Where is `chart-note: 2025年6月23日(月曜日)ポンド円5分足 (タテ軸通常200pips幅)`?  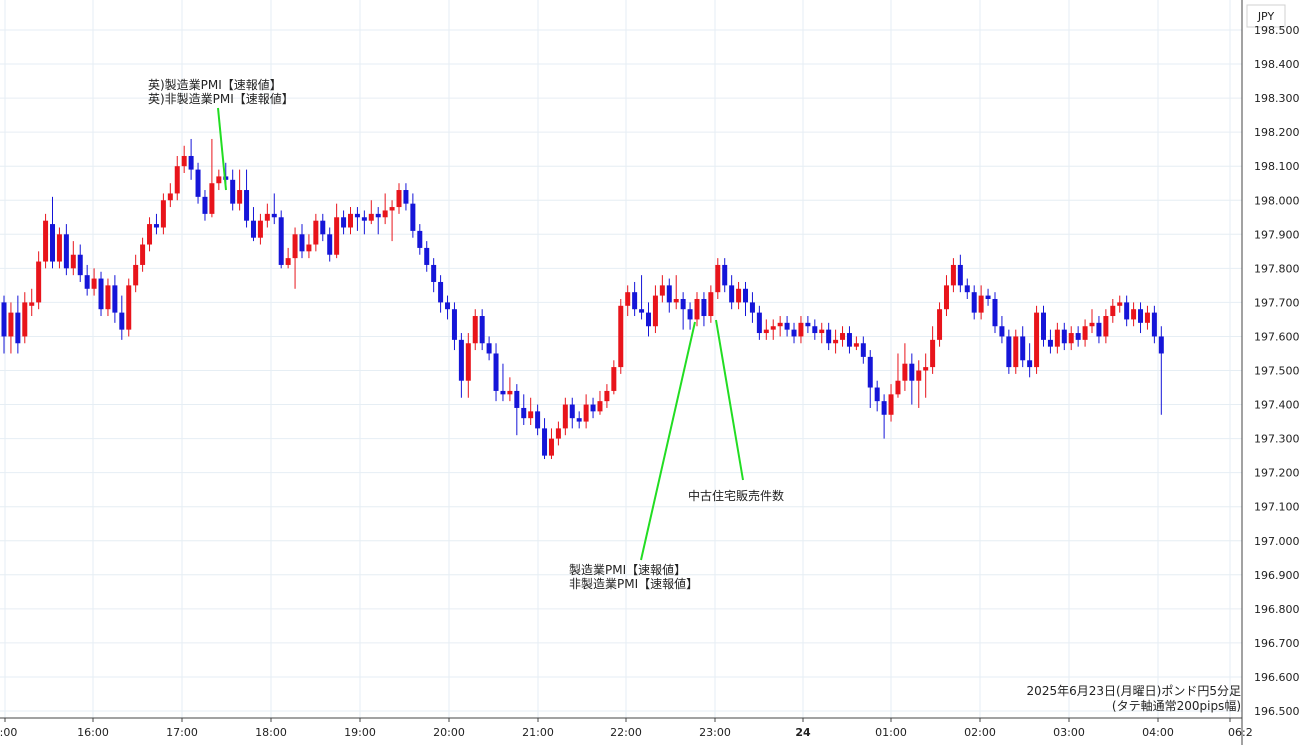
chart-note: 2025年6月23日(月曜日)ポンド円5分足 (タテ軸通常200pips幅) is located at coordinates (1134, 698).